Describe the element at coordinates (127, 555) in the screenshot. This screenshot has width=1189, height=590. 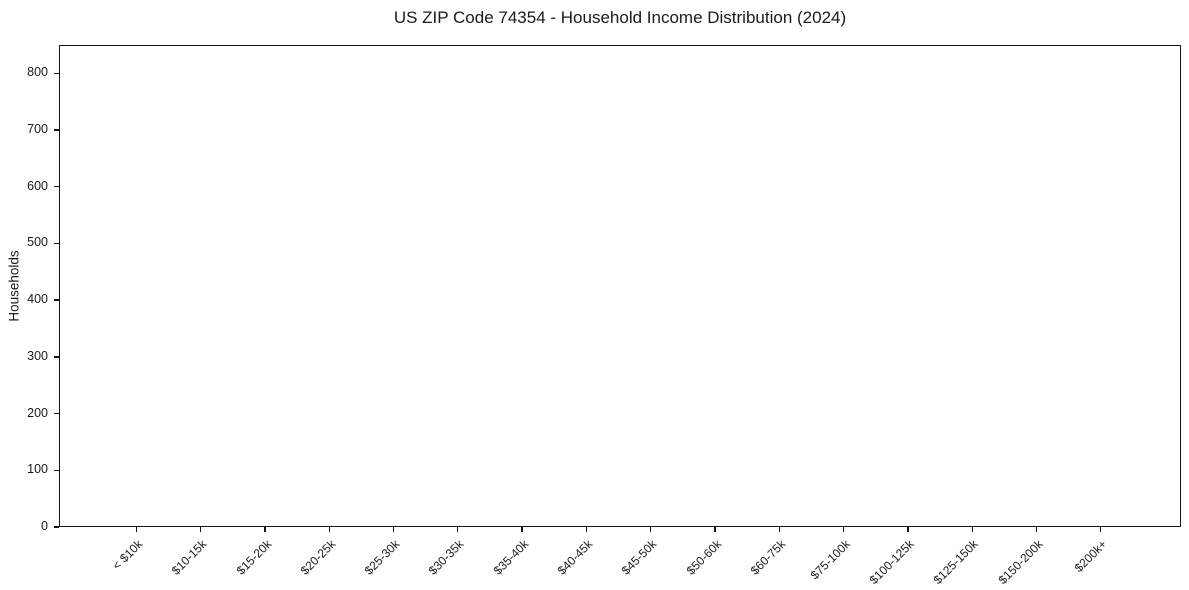
I see `x-tick-label: < $10k` at that location.